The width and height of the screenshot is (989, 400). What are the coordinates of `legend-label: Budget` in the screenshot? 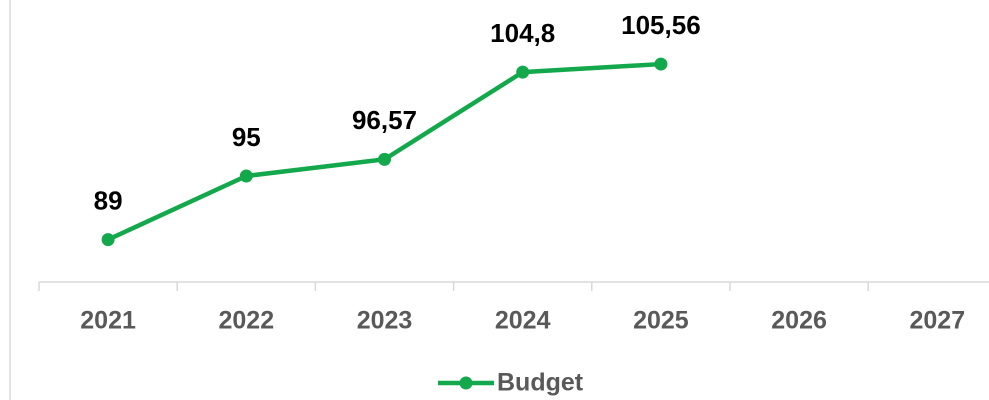 It's located at (540, 383).